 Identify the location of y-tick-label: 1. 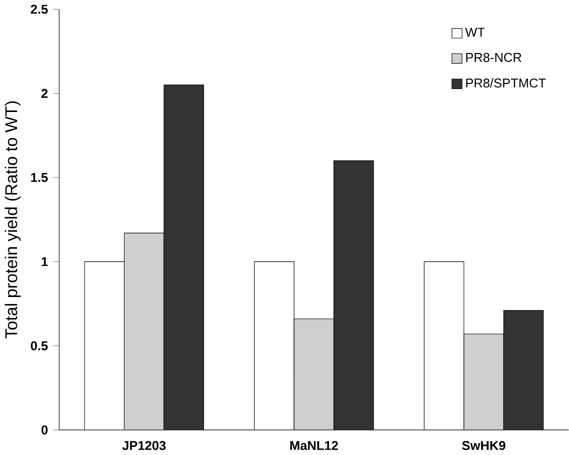
(45, 261).